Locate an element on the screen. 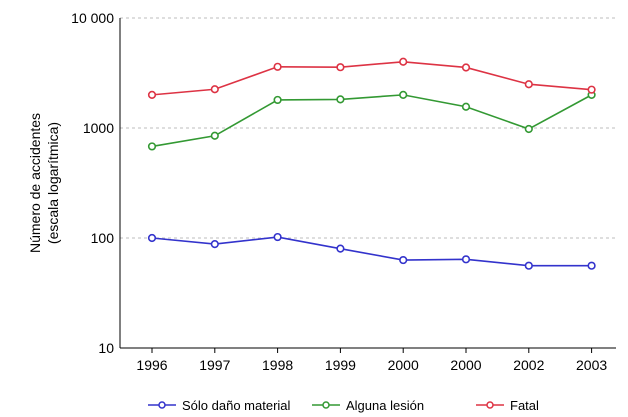  legend-label: Alguna lesión is located at coordinates (385, 405).